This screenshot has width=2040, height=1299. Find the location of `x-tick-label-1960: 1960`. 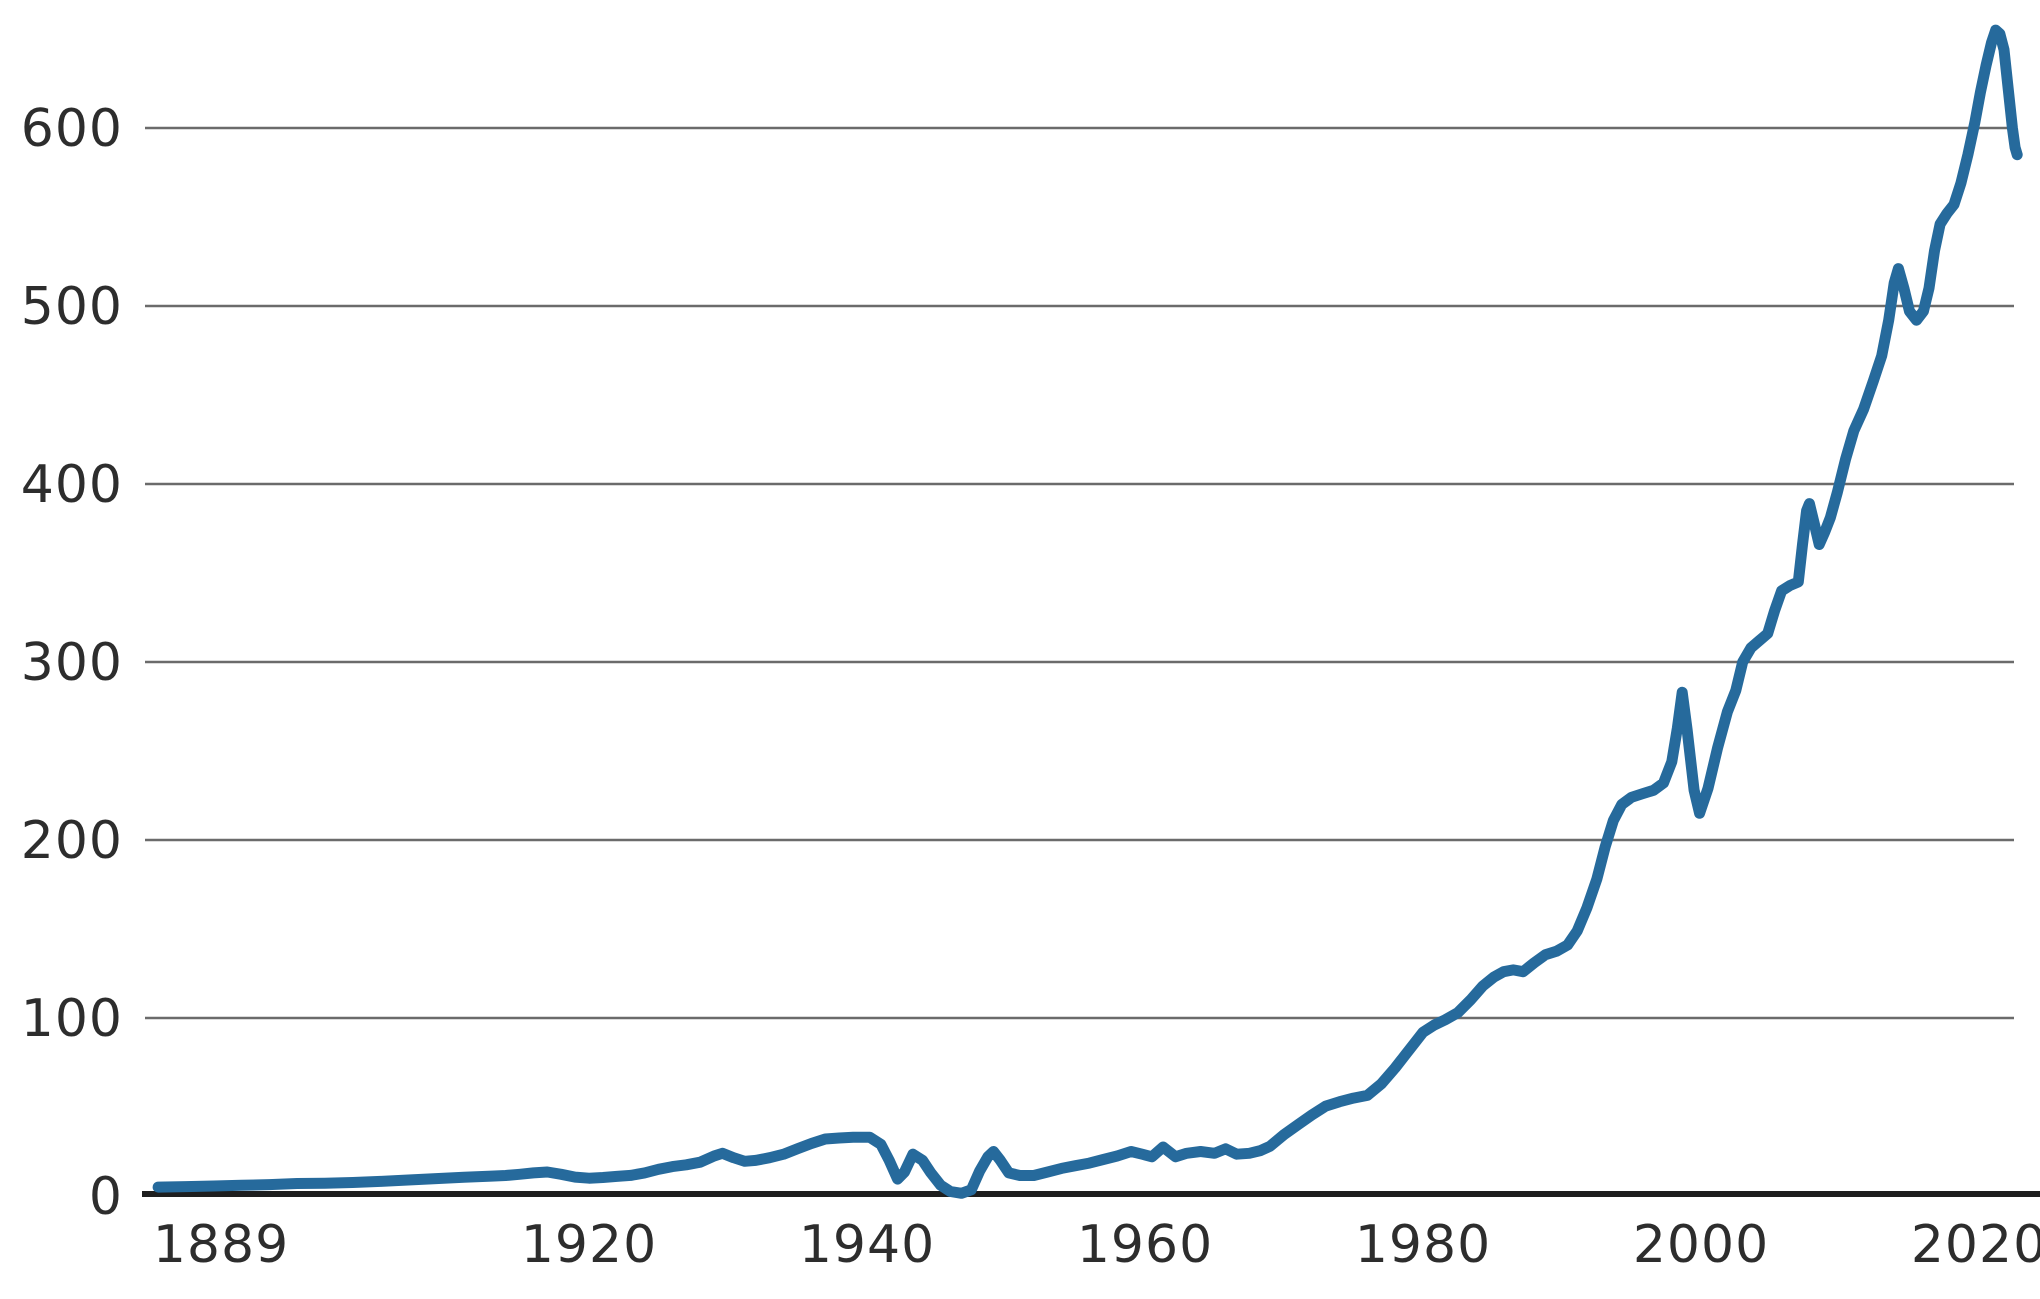

x-tick-label-1960: 1960 is located at coordinates (1145, 1245).